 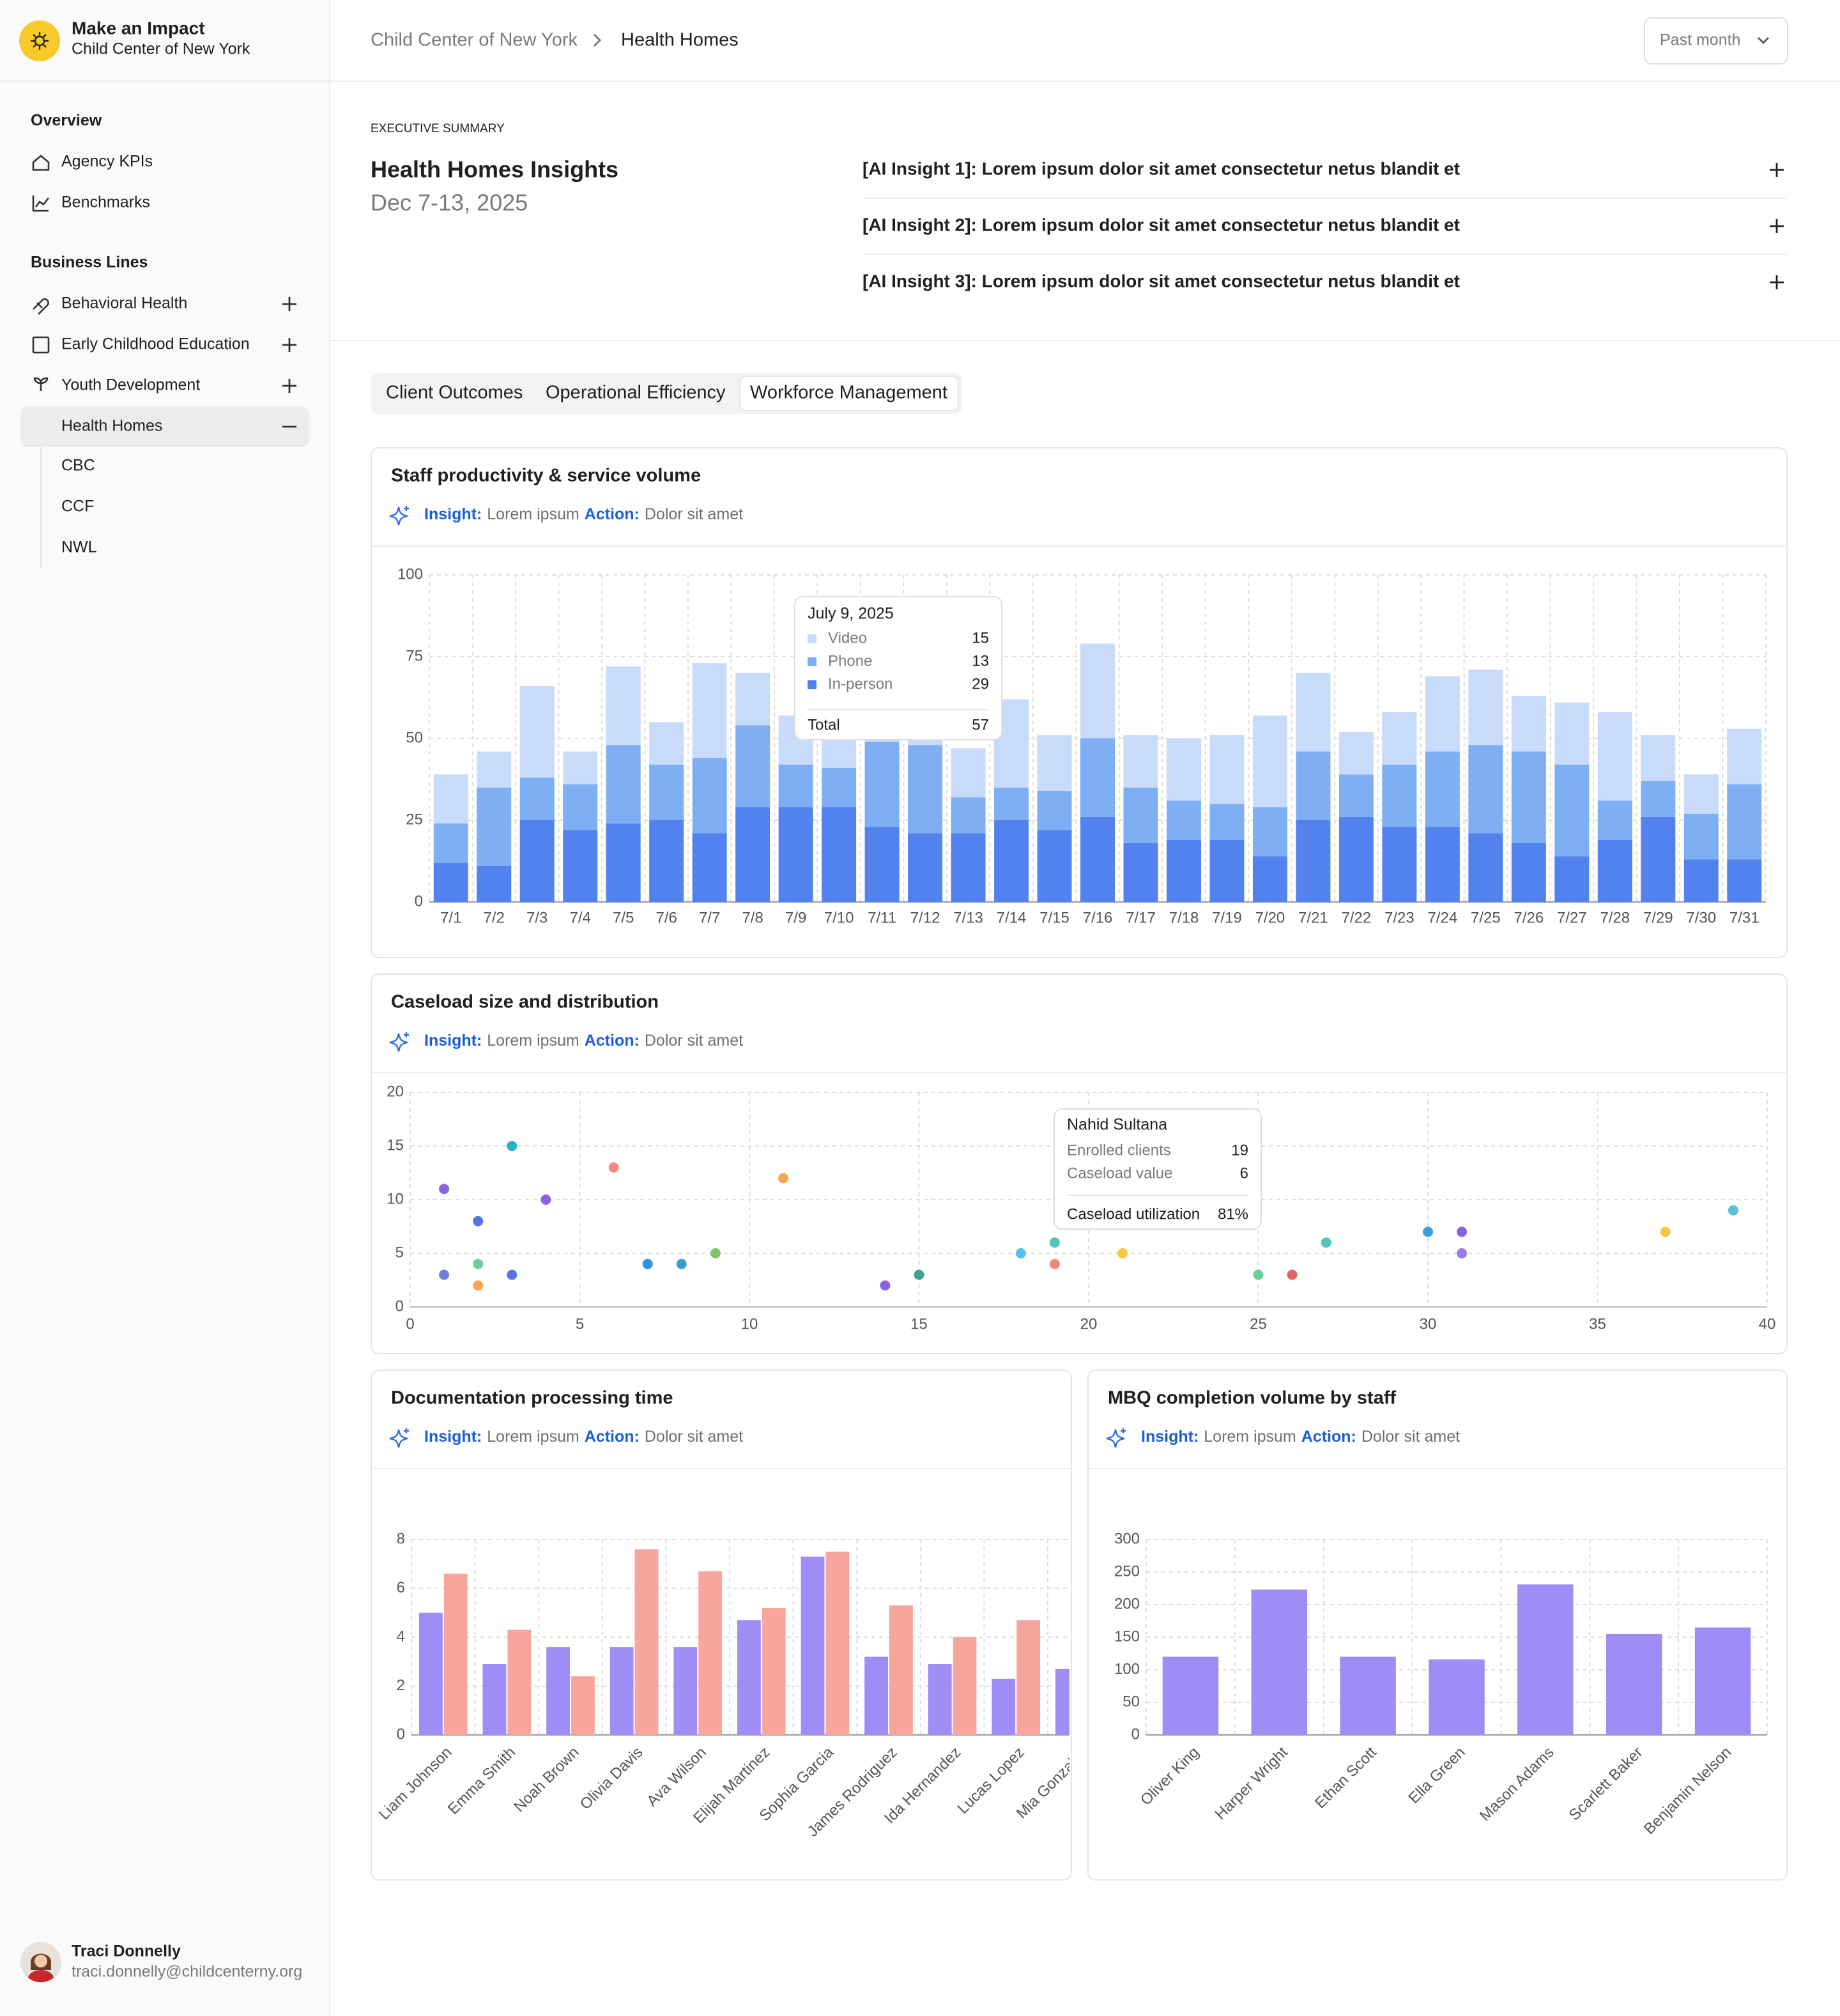 What do you see at coordinates (155, 344) in the screenshot?
I see `nav-item: Early Childhood Education` at bounding box center [155, 344].